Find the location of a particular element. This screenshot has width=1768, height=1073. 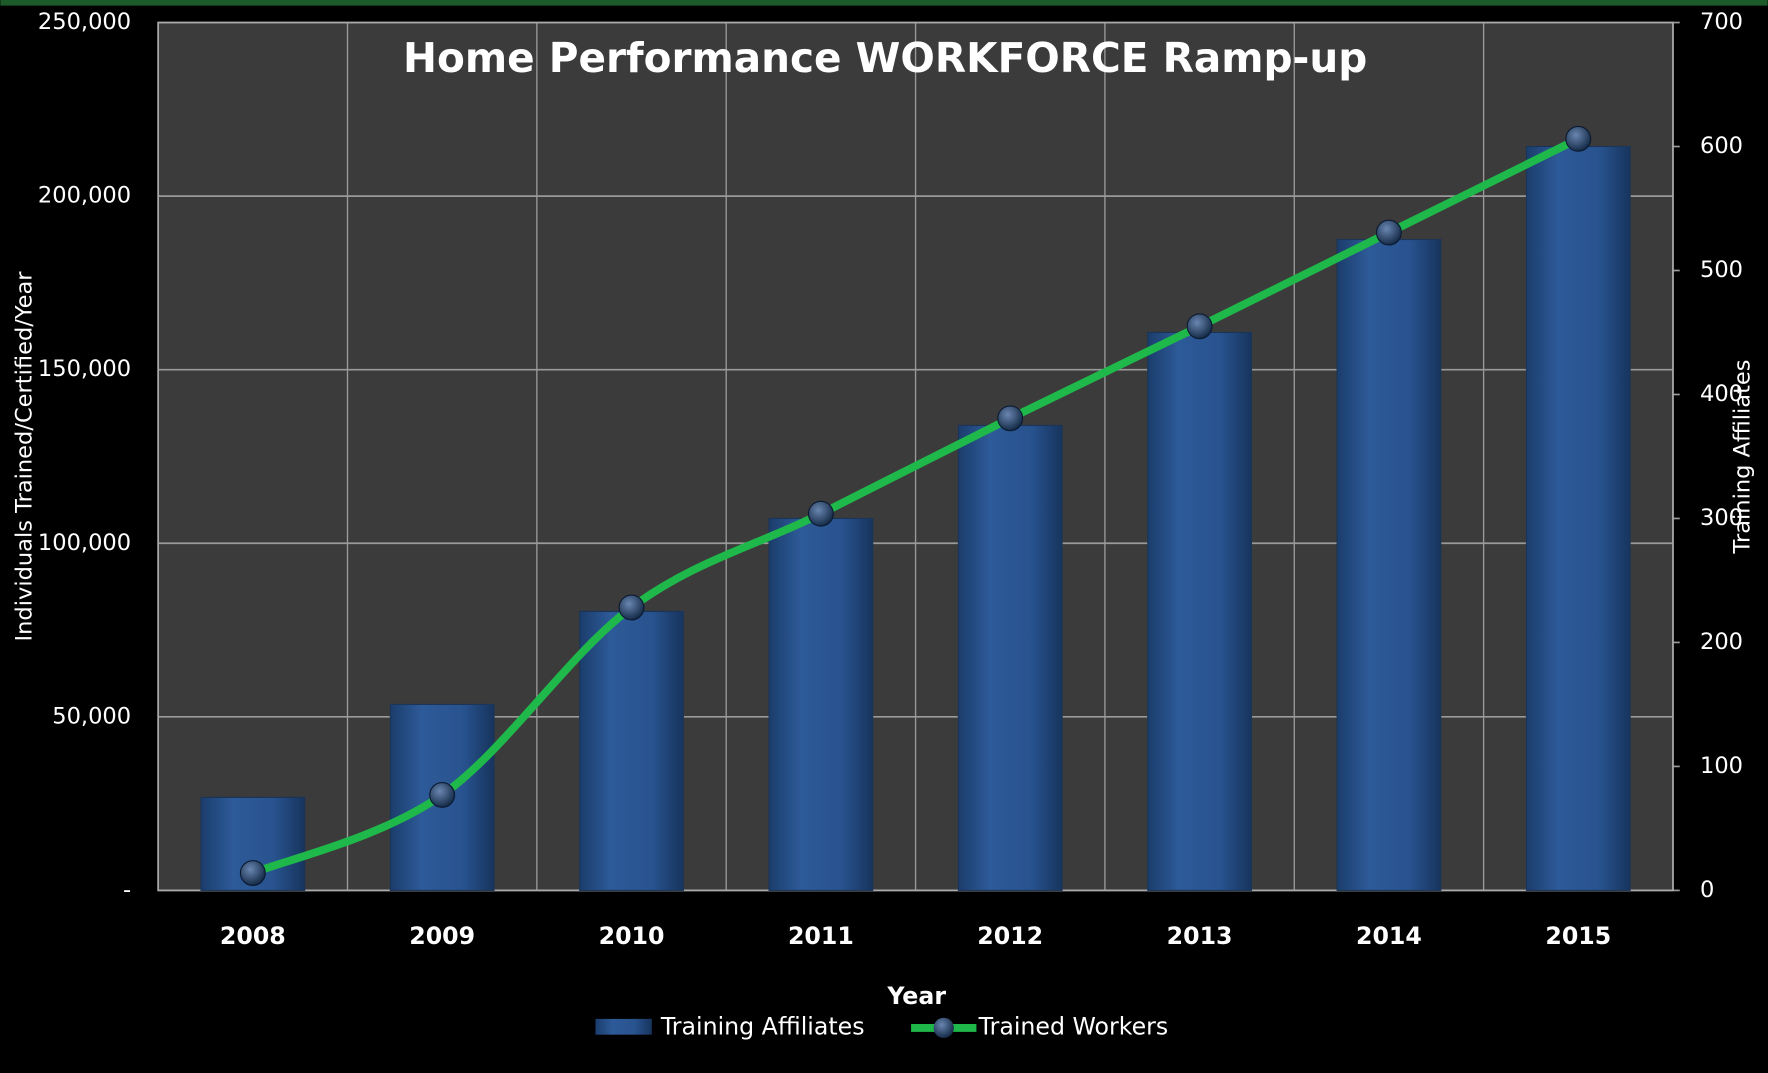

x-axis-label: Year is located at coordinates (916, 996).